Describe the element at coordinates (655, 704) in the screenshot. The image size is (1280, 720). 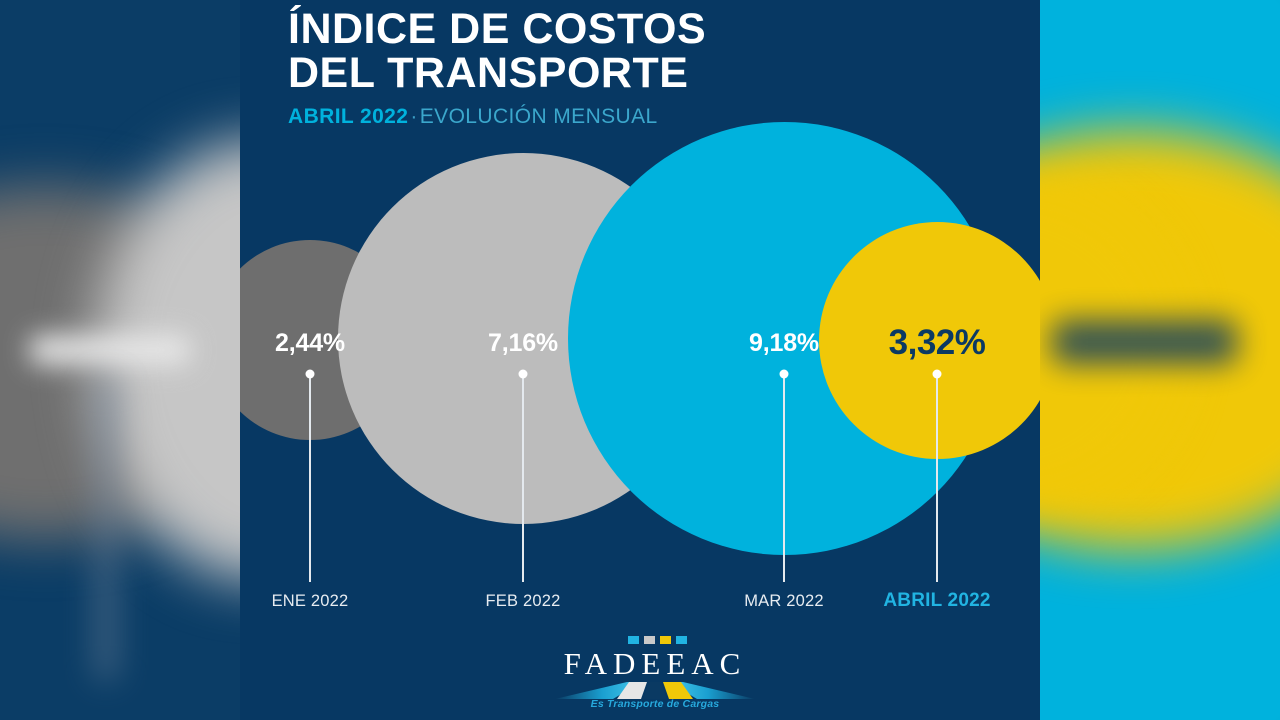
I see `logo-tagline: Es Transporte de Cargas` at that location.